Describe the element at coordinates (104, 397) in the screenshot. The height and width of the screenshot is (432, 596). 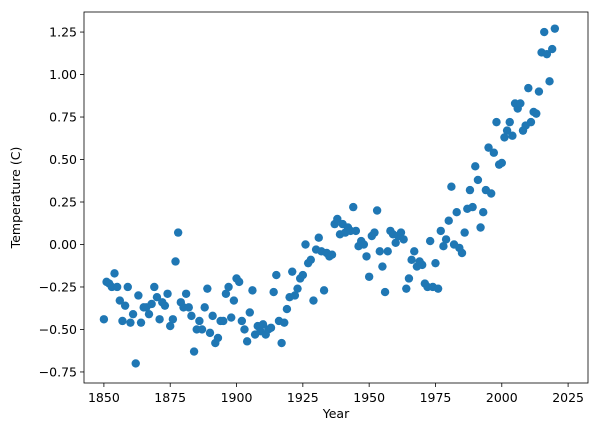
I see `x-tick-label: 1850` at that location.